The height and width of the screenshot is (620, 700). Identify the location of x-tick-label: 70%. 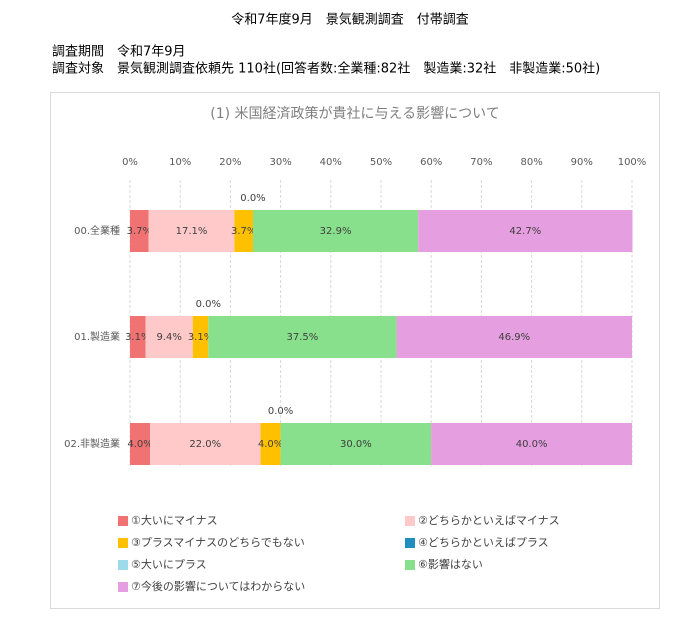
(481, 162).